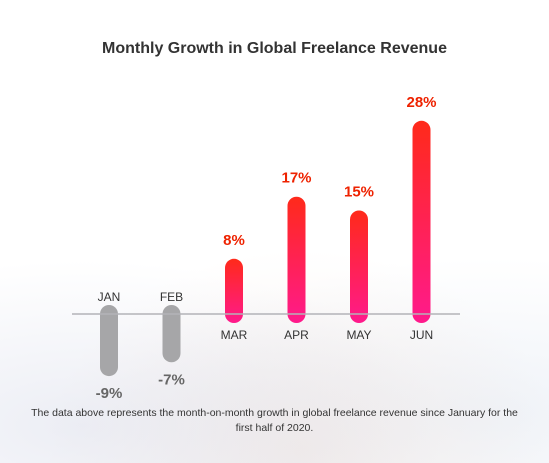  What do you see at coordinates (296, 259) in the screenshot?
I see `bar-apr` at bounding box center [296, 259].